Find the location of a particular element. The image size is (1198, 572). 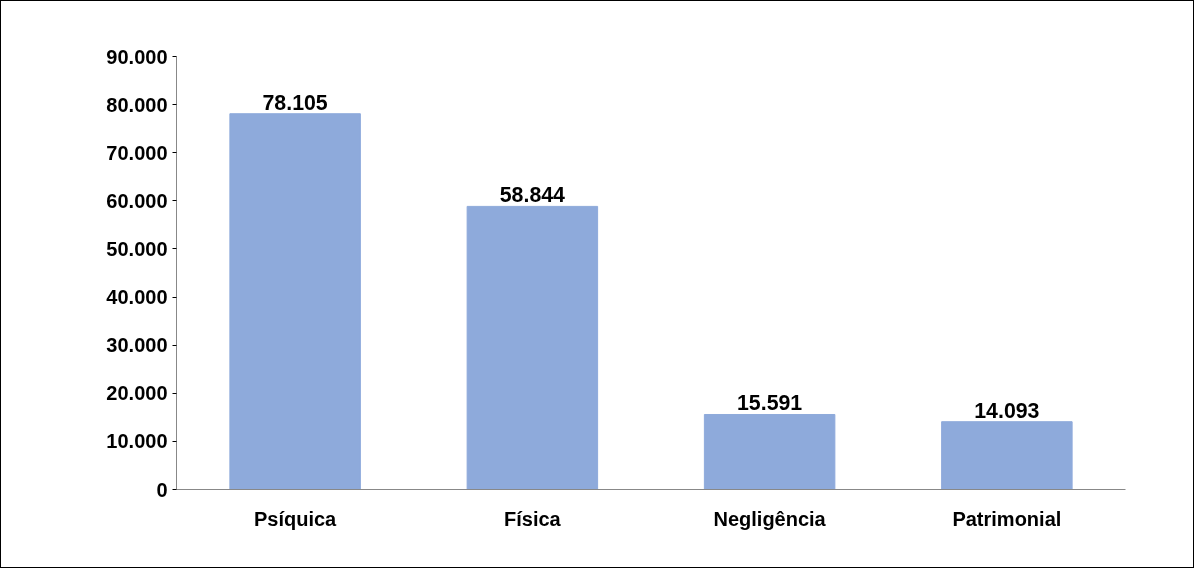

y-tick-label: 70.000 is located at coordinates (137, 152).